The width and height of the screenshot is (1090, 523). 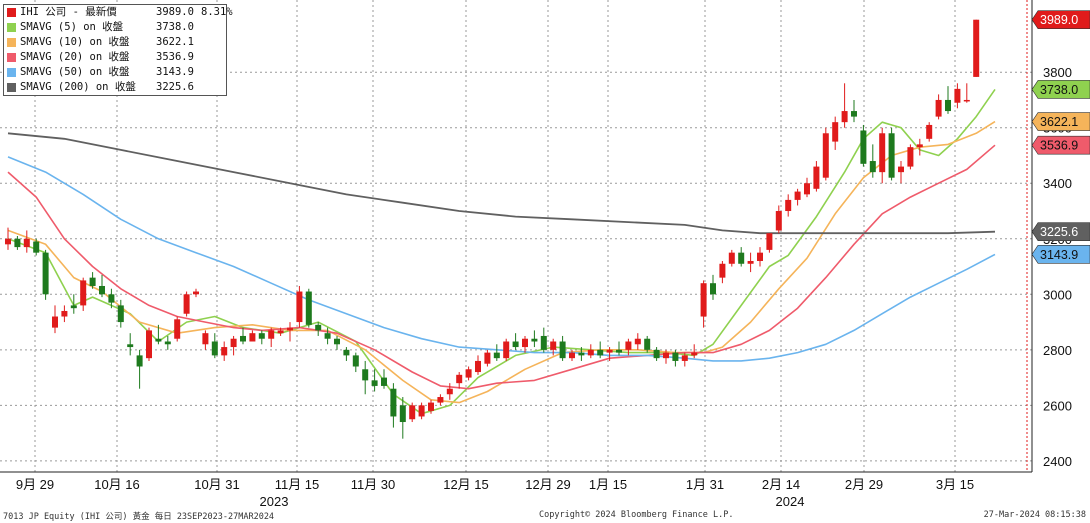 What do you see at coordinates (608, 484) in the screenshot?
I see `x-tick-label: 1月 15` at bounding box center [608, 484].